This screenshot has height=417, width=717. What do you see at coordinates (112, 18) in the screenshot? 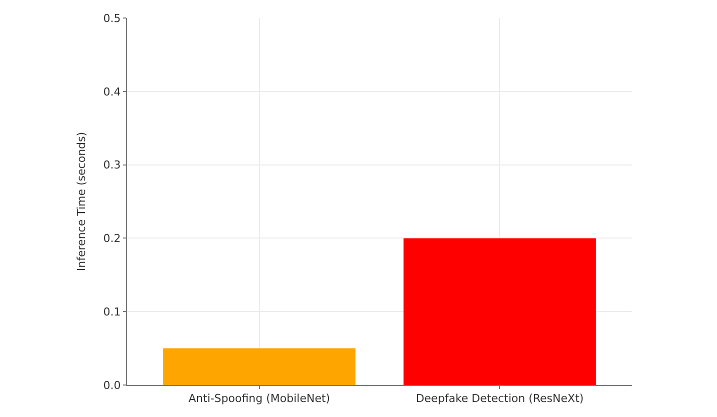
I see `y-tick-label: 0.5` at bounding box center [112, 18].